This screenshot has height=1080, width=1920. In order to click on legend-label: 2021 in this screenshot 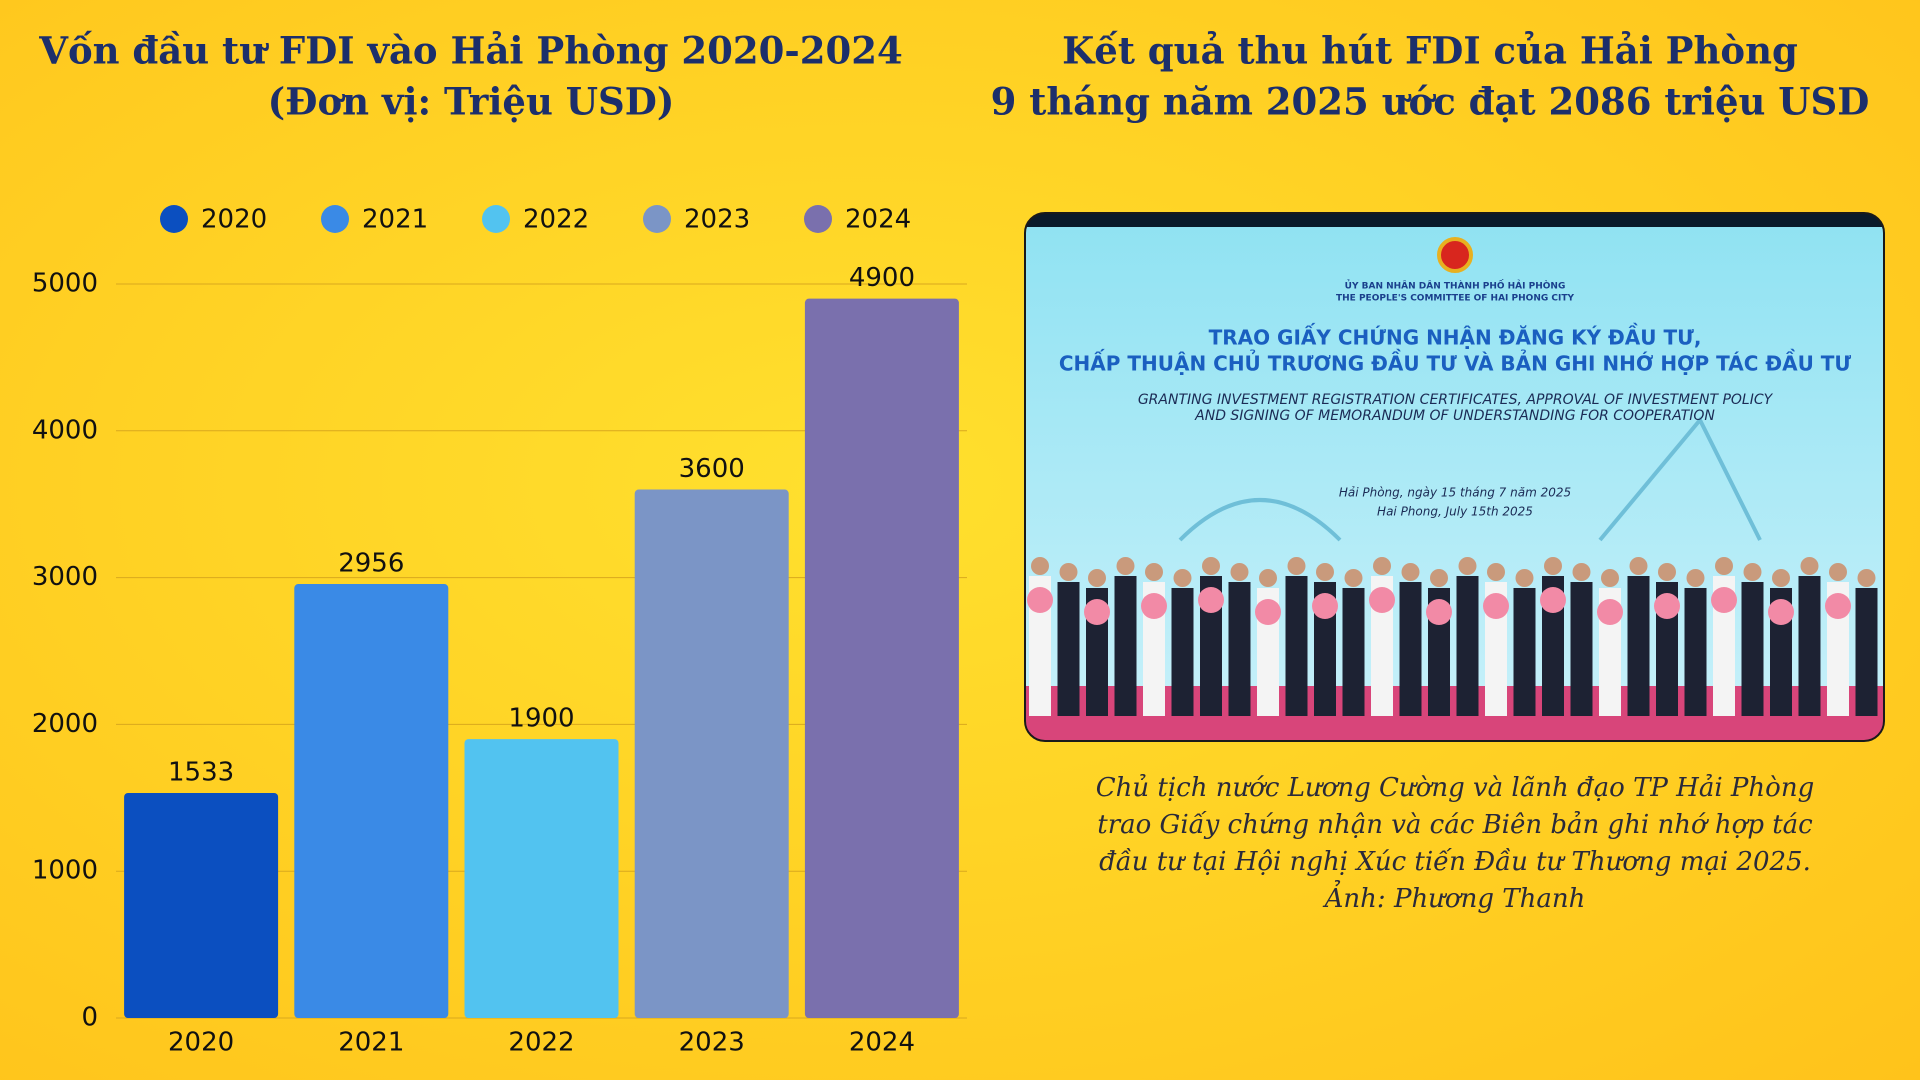, I will do `click(395, 220)`.